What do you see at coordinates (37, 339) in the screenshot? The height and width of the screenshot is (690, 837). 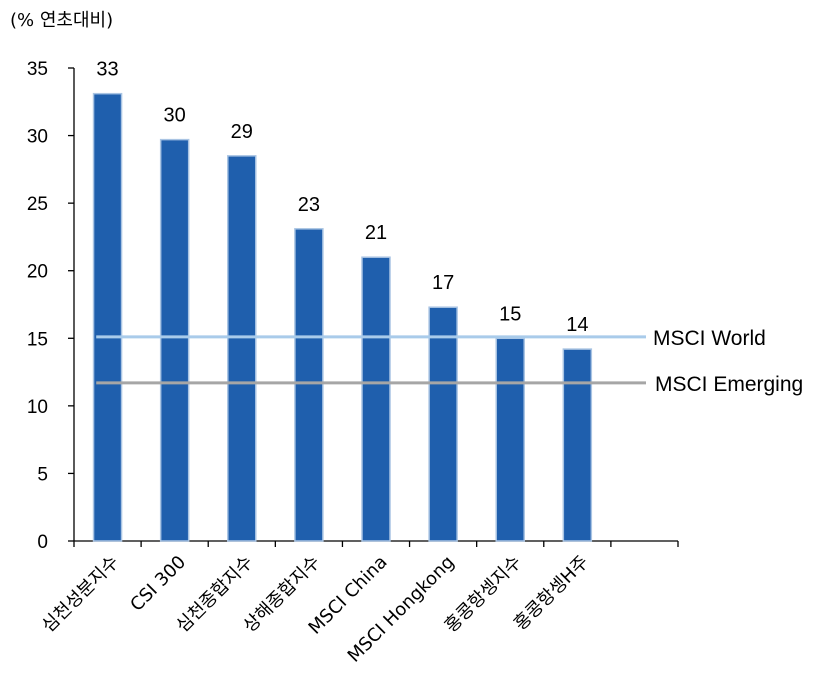 I see `y-tick-label: 15` at bounding box center [37, 339].